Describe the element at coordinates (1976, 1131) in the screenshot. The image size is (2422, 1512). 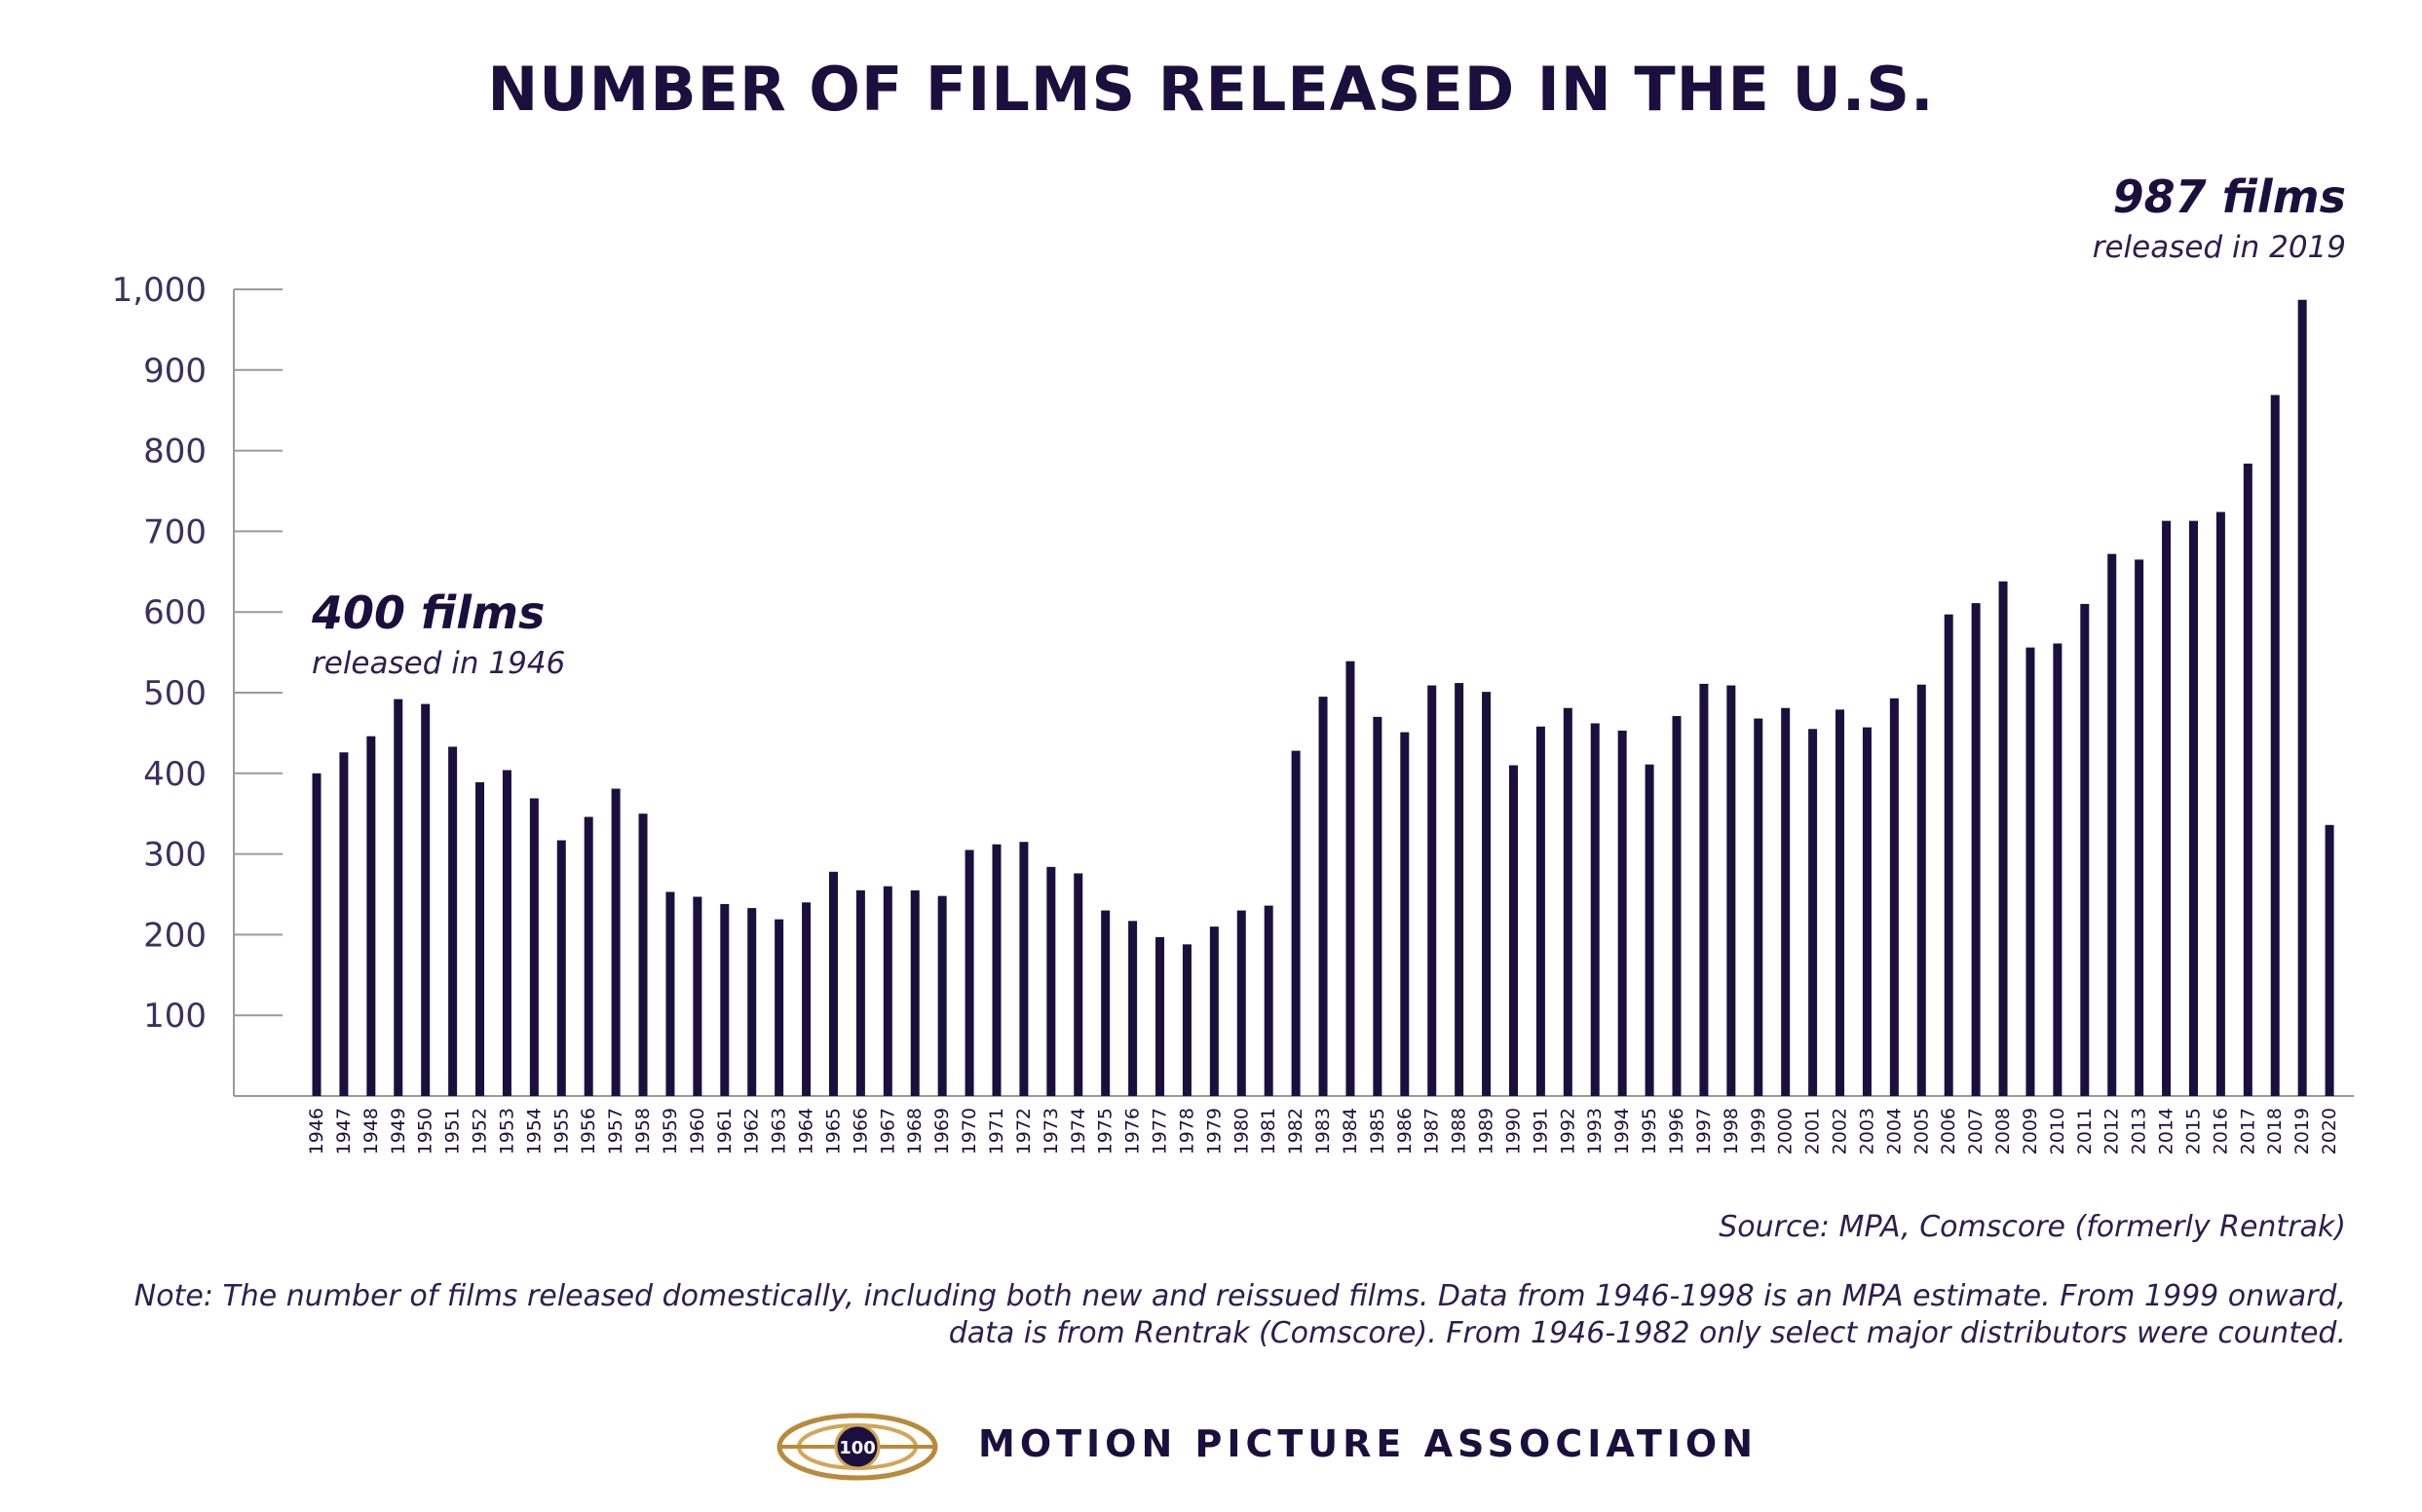
I see `x-tick-label: 2007` at that location.